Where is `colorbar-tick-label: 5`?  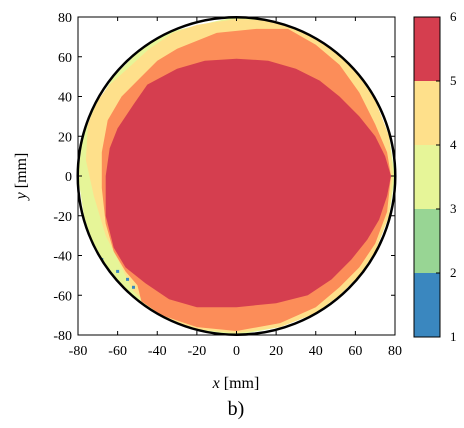 colorbar-tick-label: 5 is located at coordinates (453, 80).